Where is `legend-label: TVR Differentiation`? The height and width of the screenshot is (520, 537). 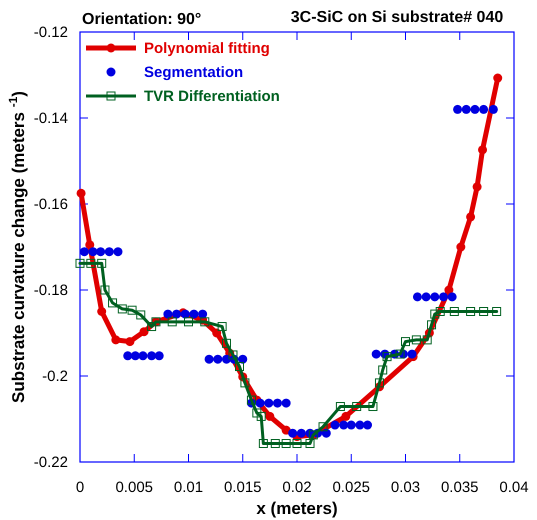
legend-label: TVR Differentiation is located at coordinates (212, 96).